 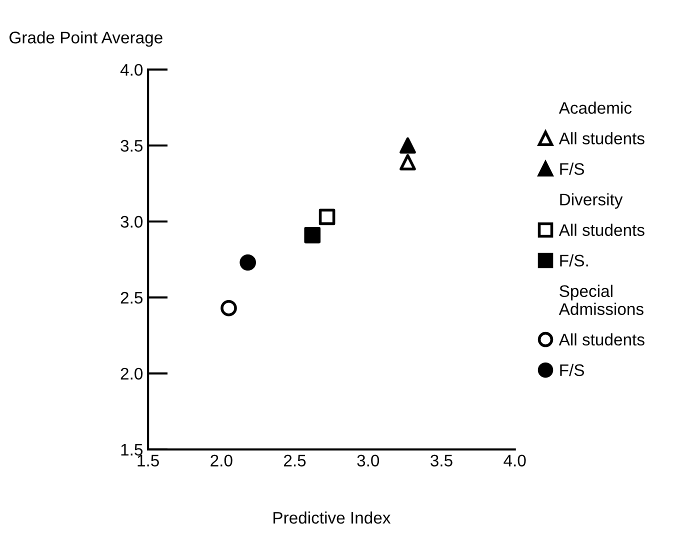 What do you see at coordinates (515, 460) in the screenshot?
I see `x-tick-label: 4.0` at bounding box center [515, 460].